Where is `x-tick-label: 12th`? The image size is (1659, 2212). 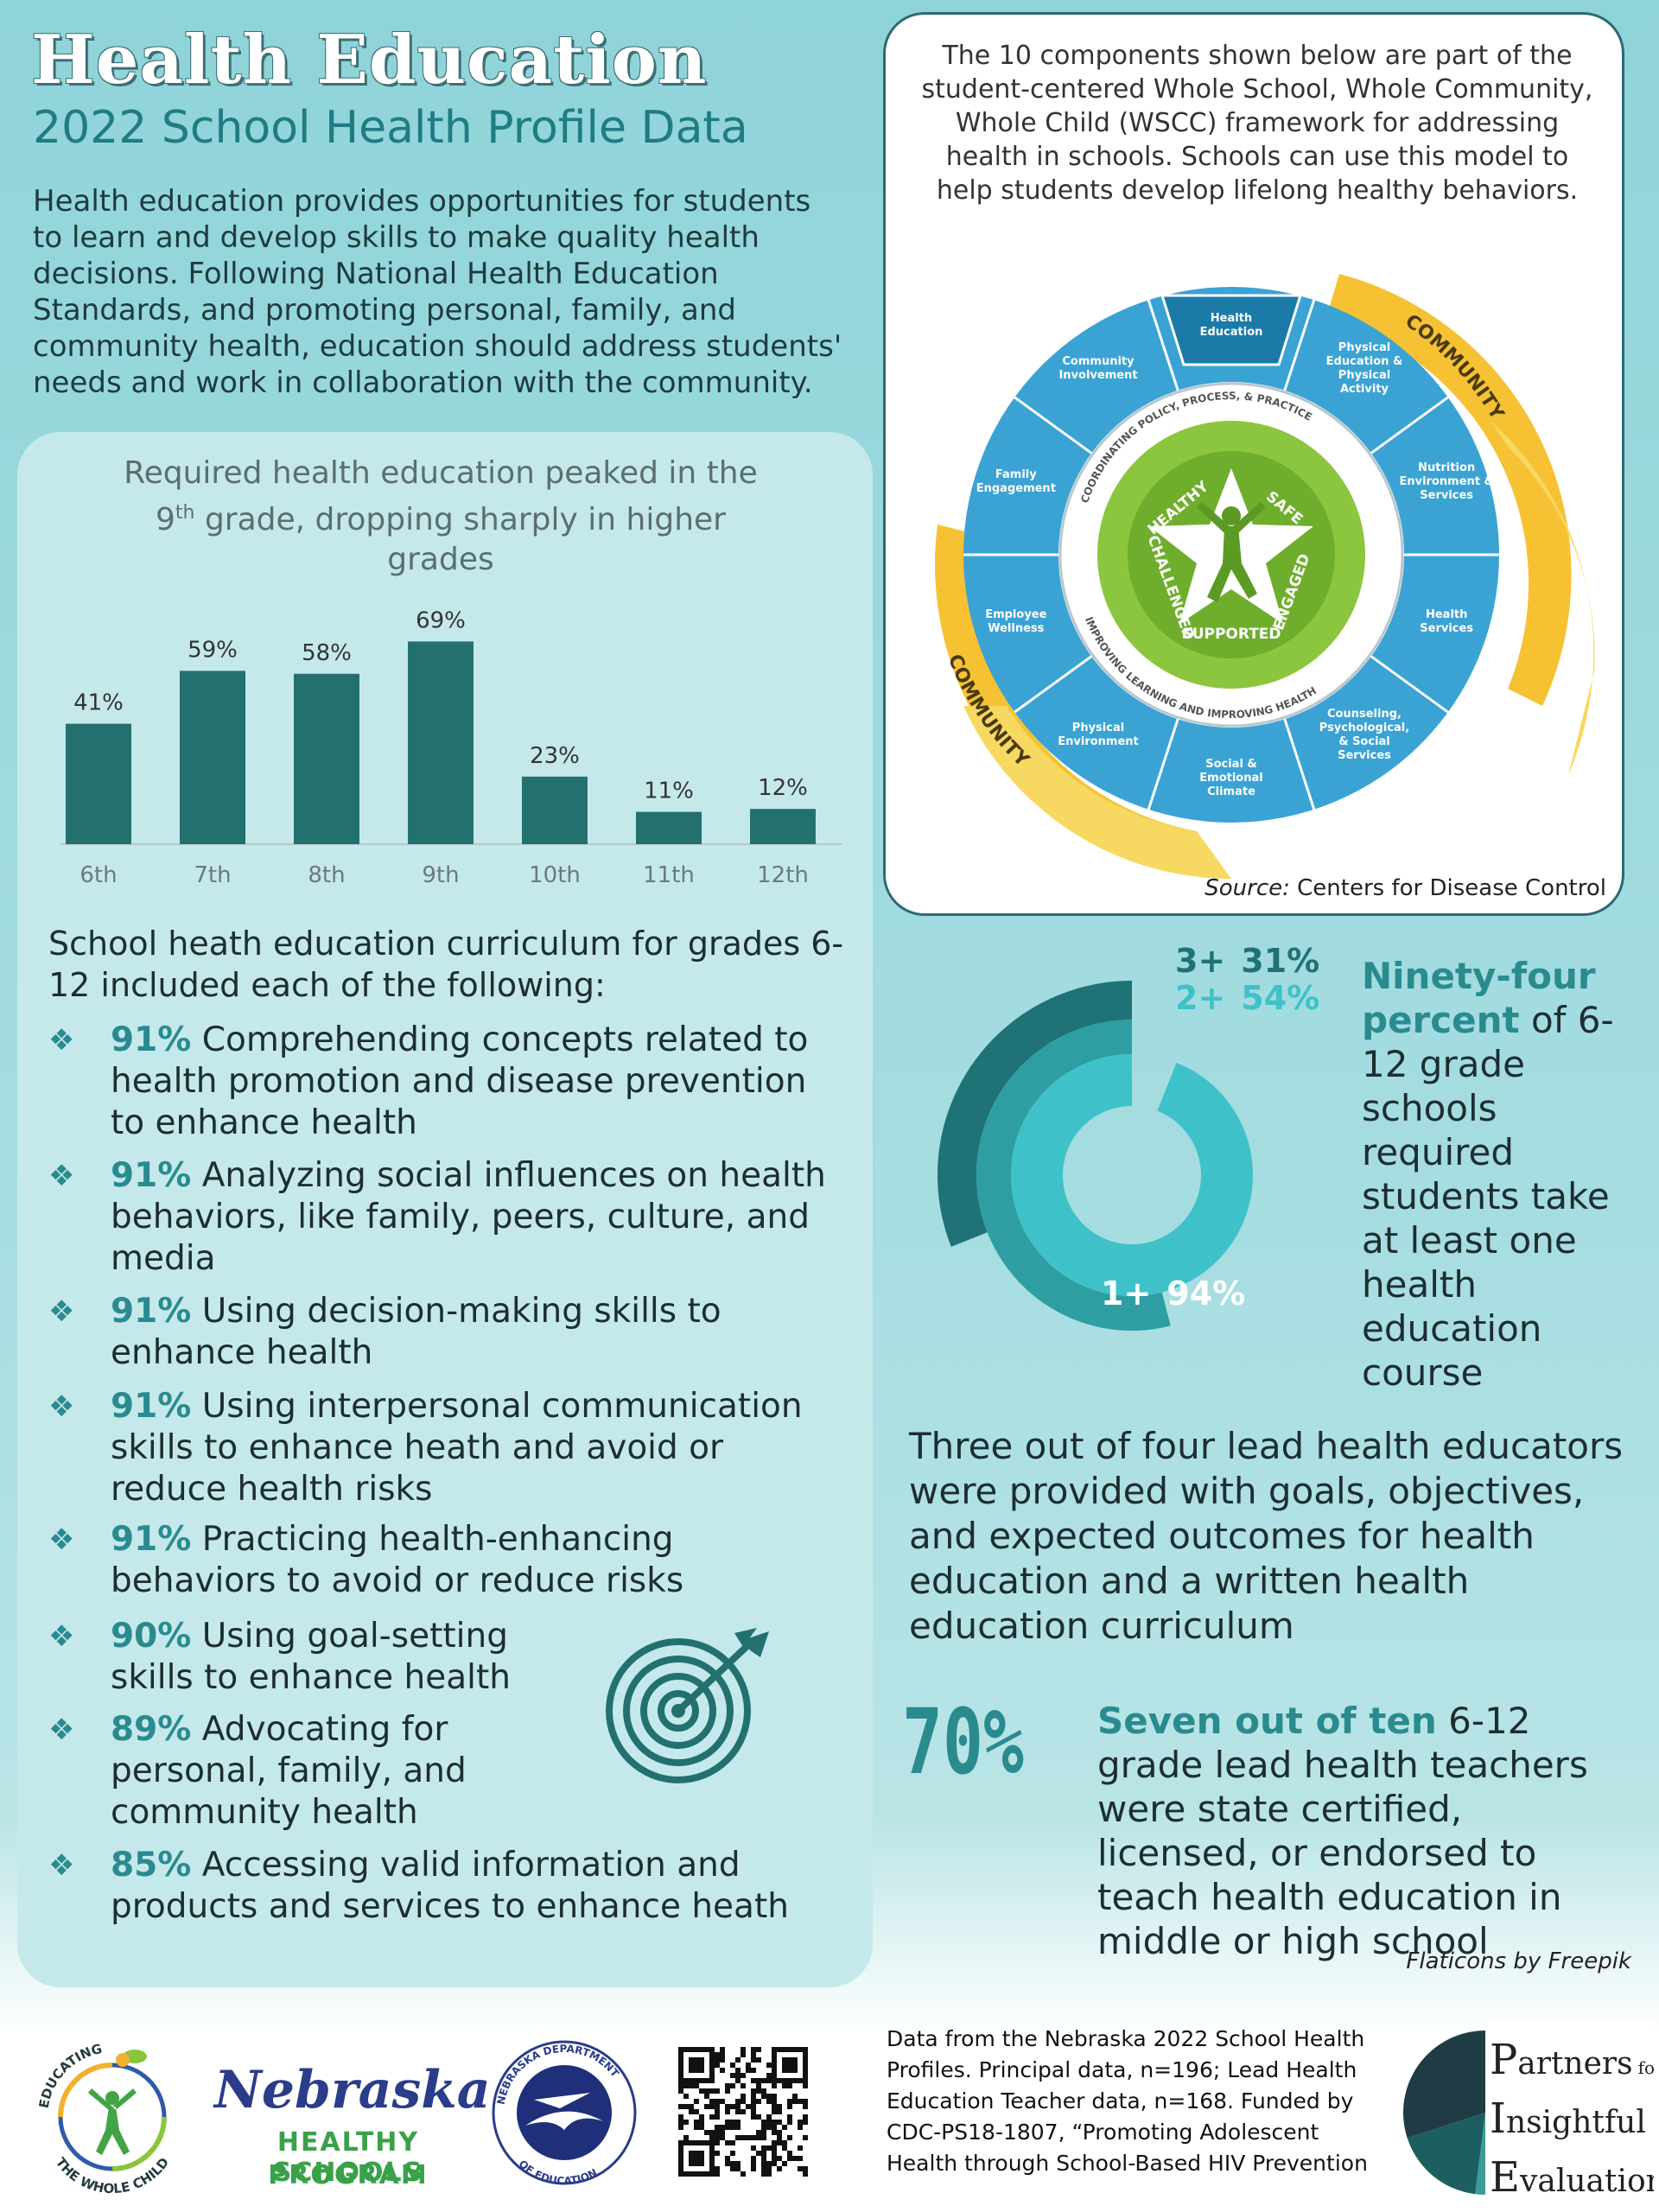
x-tick-label: 12th is located at coordinates (783, 875).